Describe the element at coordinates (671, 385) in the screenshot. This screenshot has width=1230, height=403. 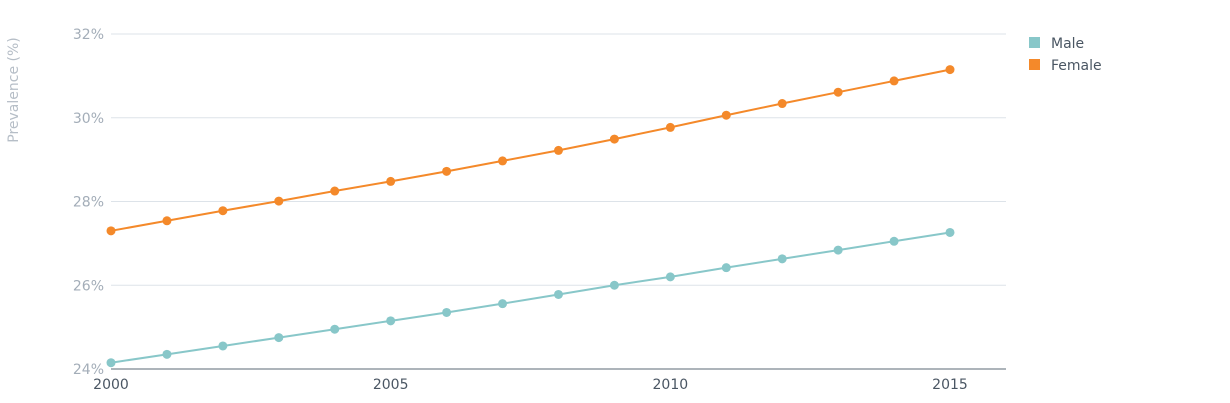
I see `x-tick-label: 2010` at that location.